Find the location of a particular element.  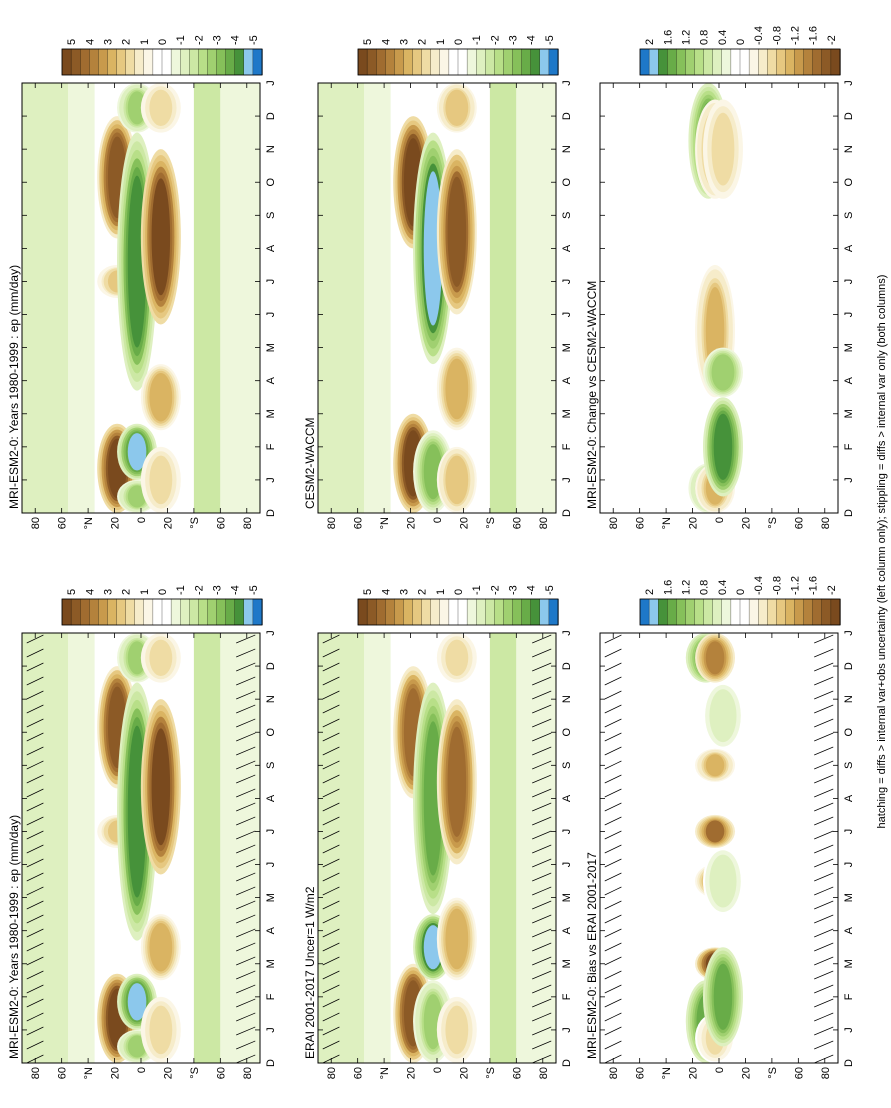

lat-tick-label: 0 is located at coordinates (720, 1070).